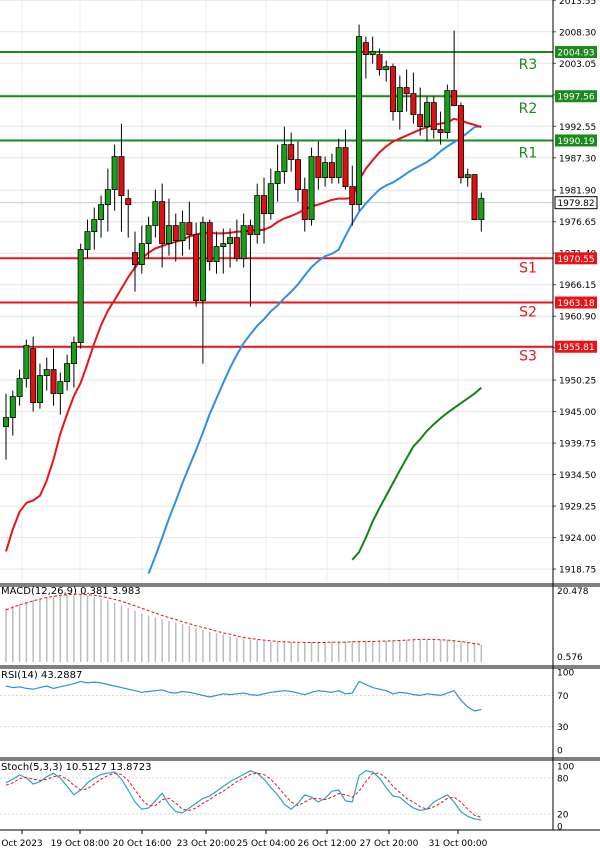  What do you see at coordinates (577, 413) in the screenshot?
I see `price-tick-label: 1945.00` at bounding box center [577, 413].